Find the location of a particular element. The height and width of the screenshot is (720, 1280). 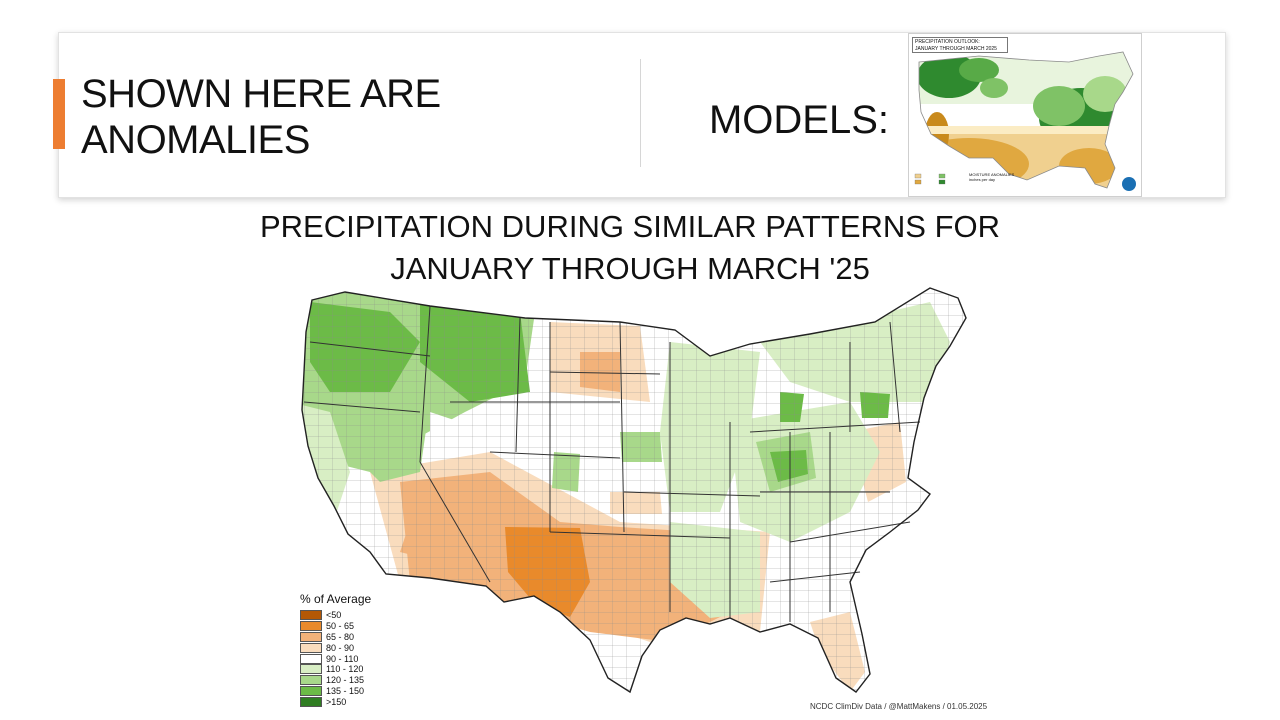

legend-label: 50 - 65 is located at coordinates (340, 626).